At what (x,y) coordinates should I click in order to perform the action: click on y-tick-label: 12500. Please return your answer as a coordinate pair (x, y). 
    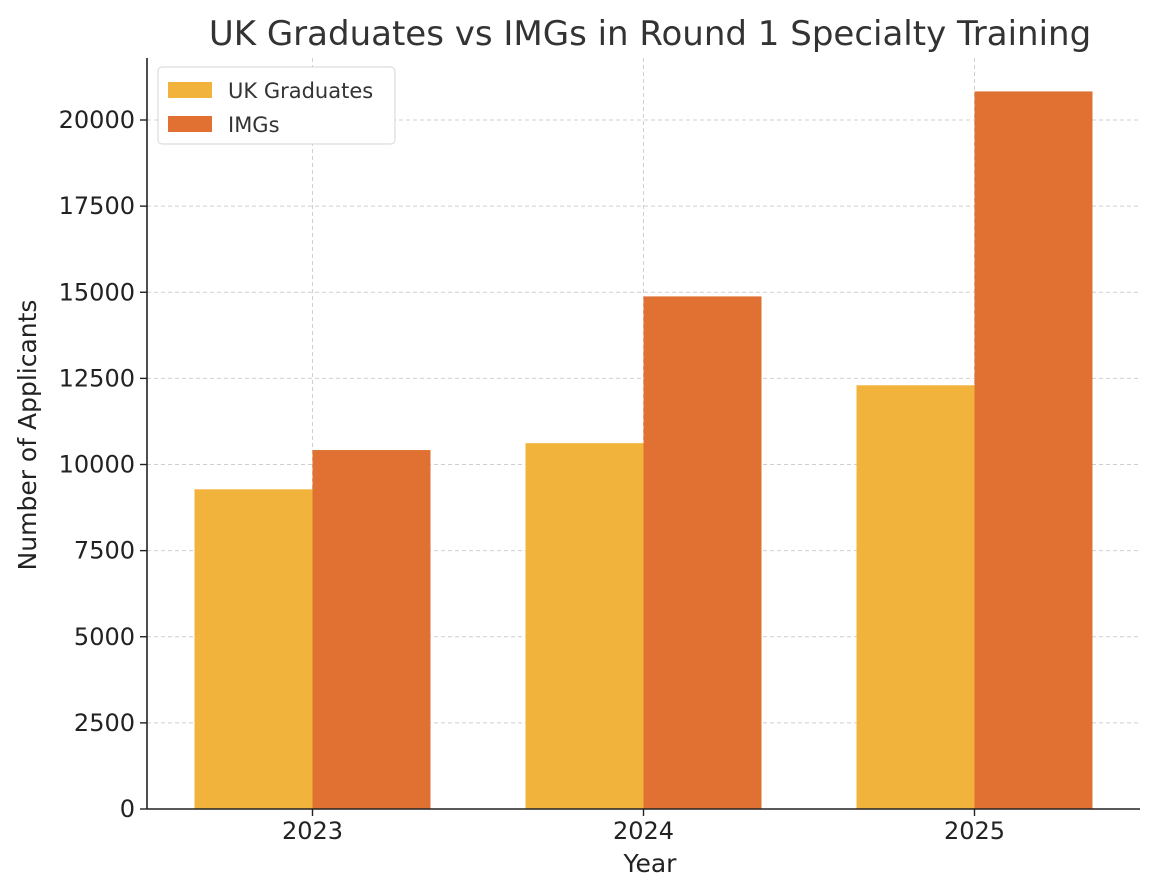
    Looking at the image, I should click on (97, 378).